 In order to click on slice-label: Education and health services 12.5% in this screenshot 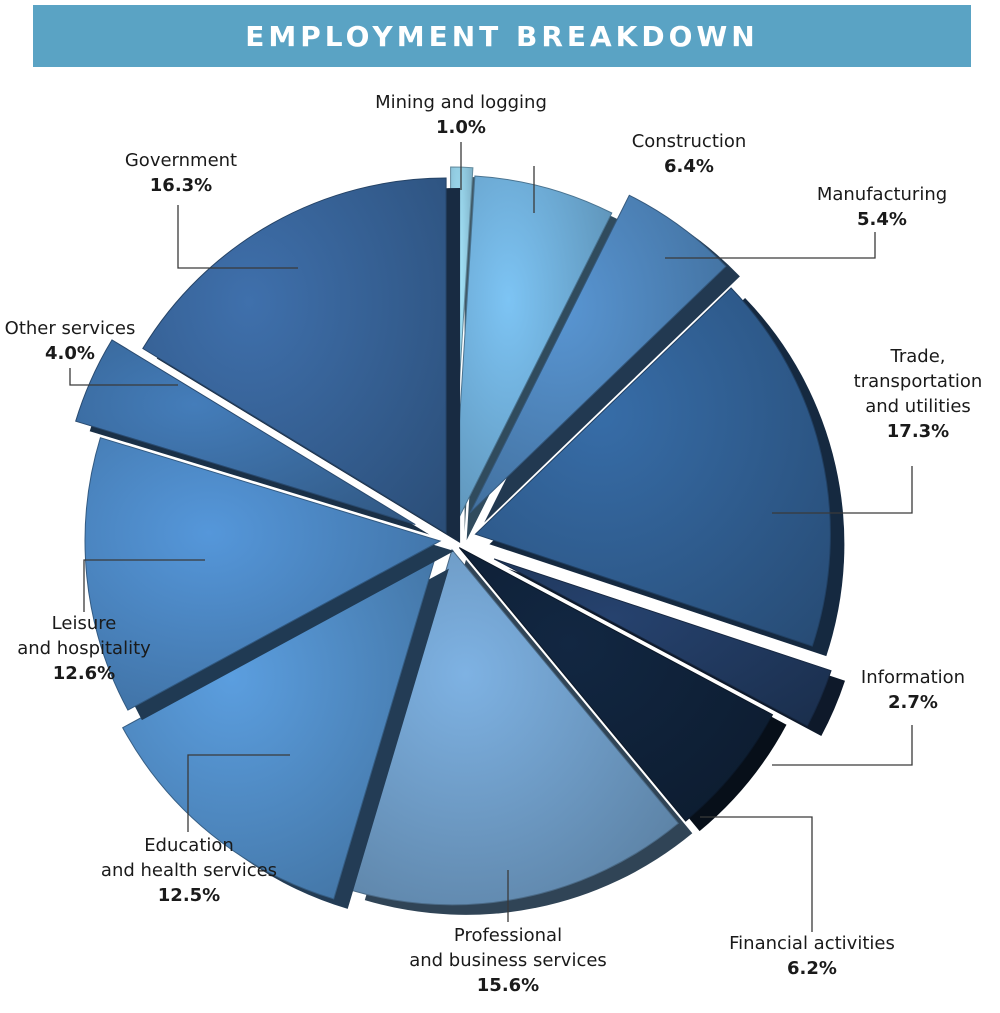, I will do `click(189, 870)`.